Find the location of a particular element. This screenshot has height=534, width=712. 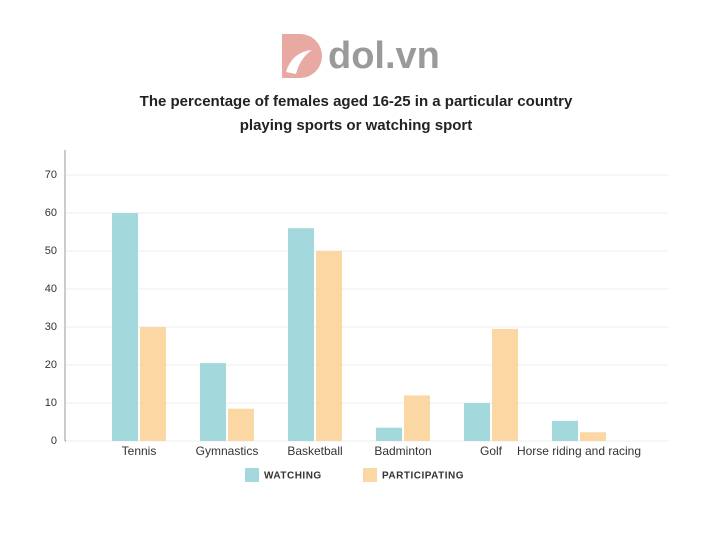

x-tick-label: Golf is located at coordinates (491, 451).